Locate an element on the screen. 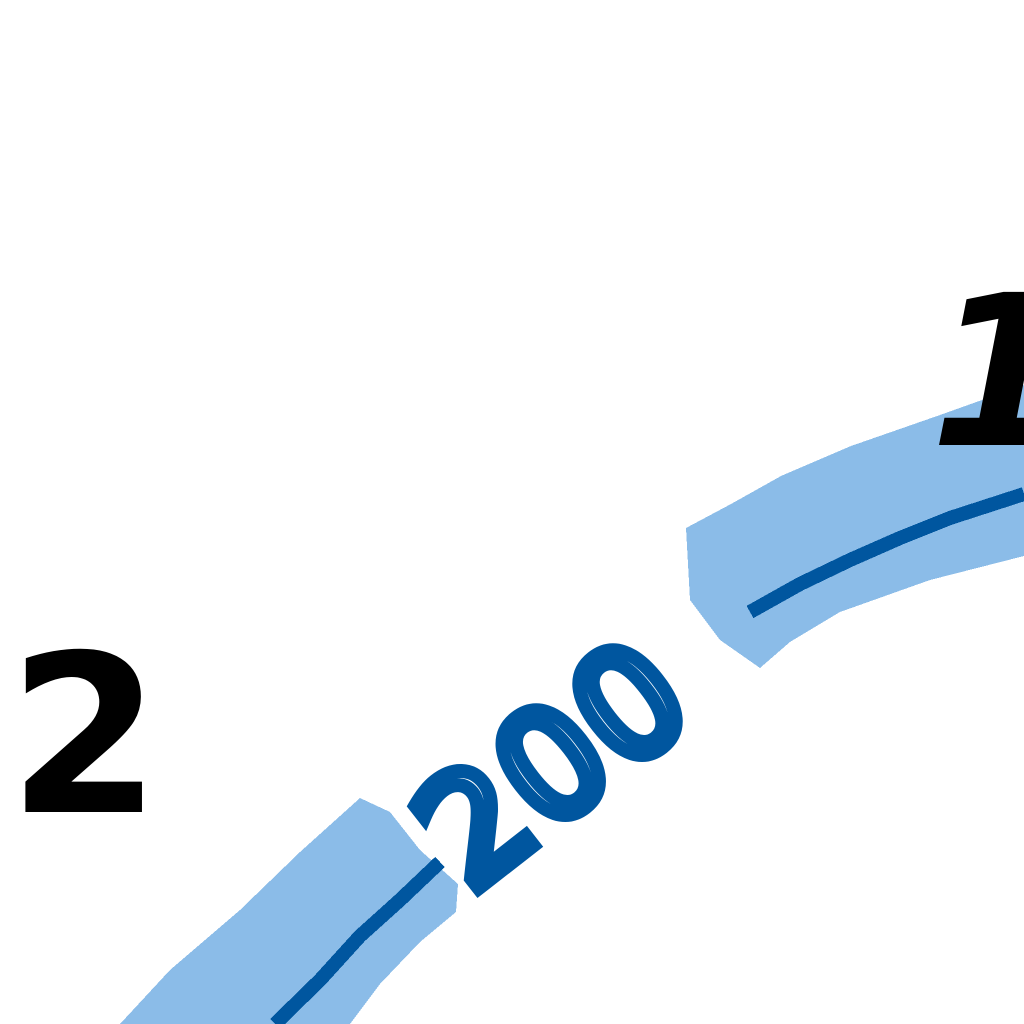 The image size is (1024, 1024). route-casing-lower is located at coordinates (289, 911).